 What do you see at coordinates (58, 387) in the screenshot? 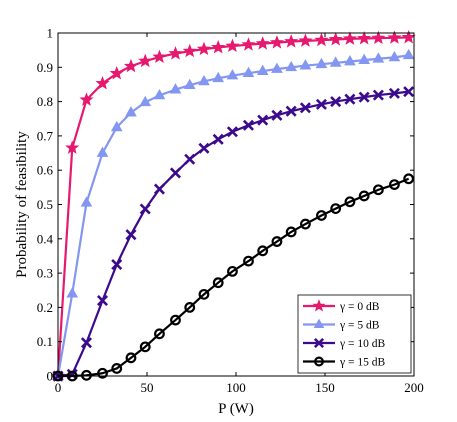
I see `x-tick-label: 0` at bounding box center [58, 387].